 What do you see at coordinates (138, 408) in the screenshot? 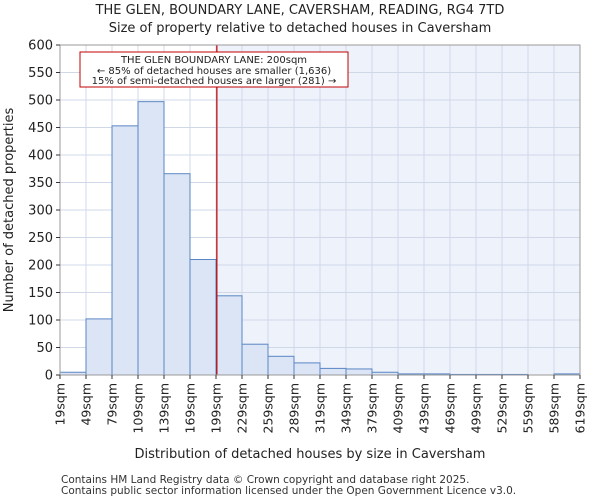
I see `x-tick-label: 109sqm` at bounding box center [138, 408].